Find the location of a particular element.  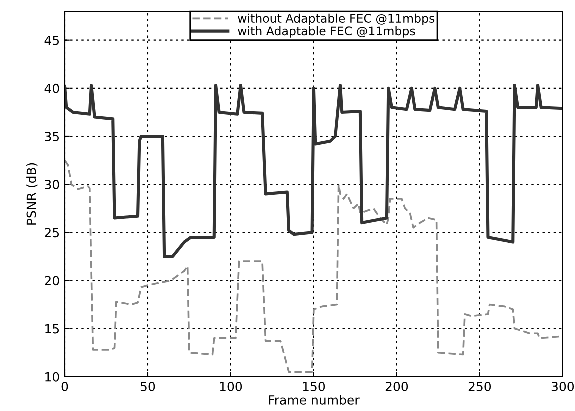

y-tick-label: 15 is located at coordinates (53, 329).